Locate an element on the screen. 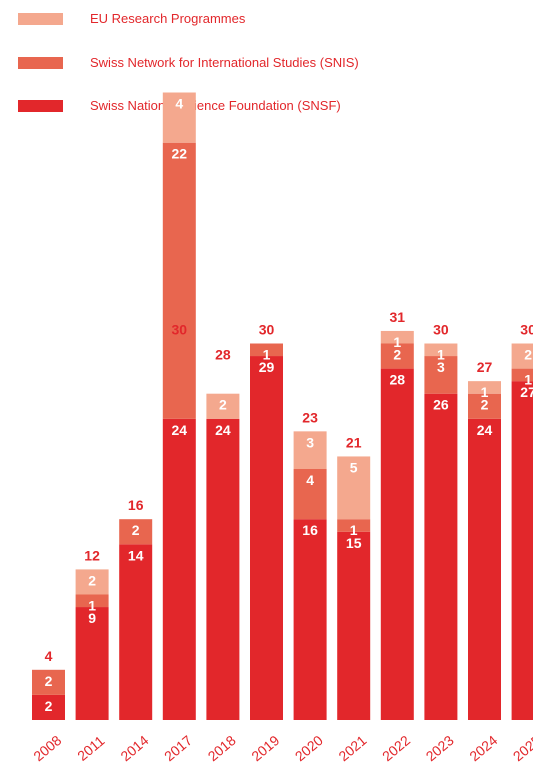  bar-segment-snis-2008 is located at coordinates (48, 682).